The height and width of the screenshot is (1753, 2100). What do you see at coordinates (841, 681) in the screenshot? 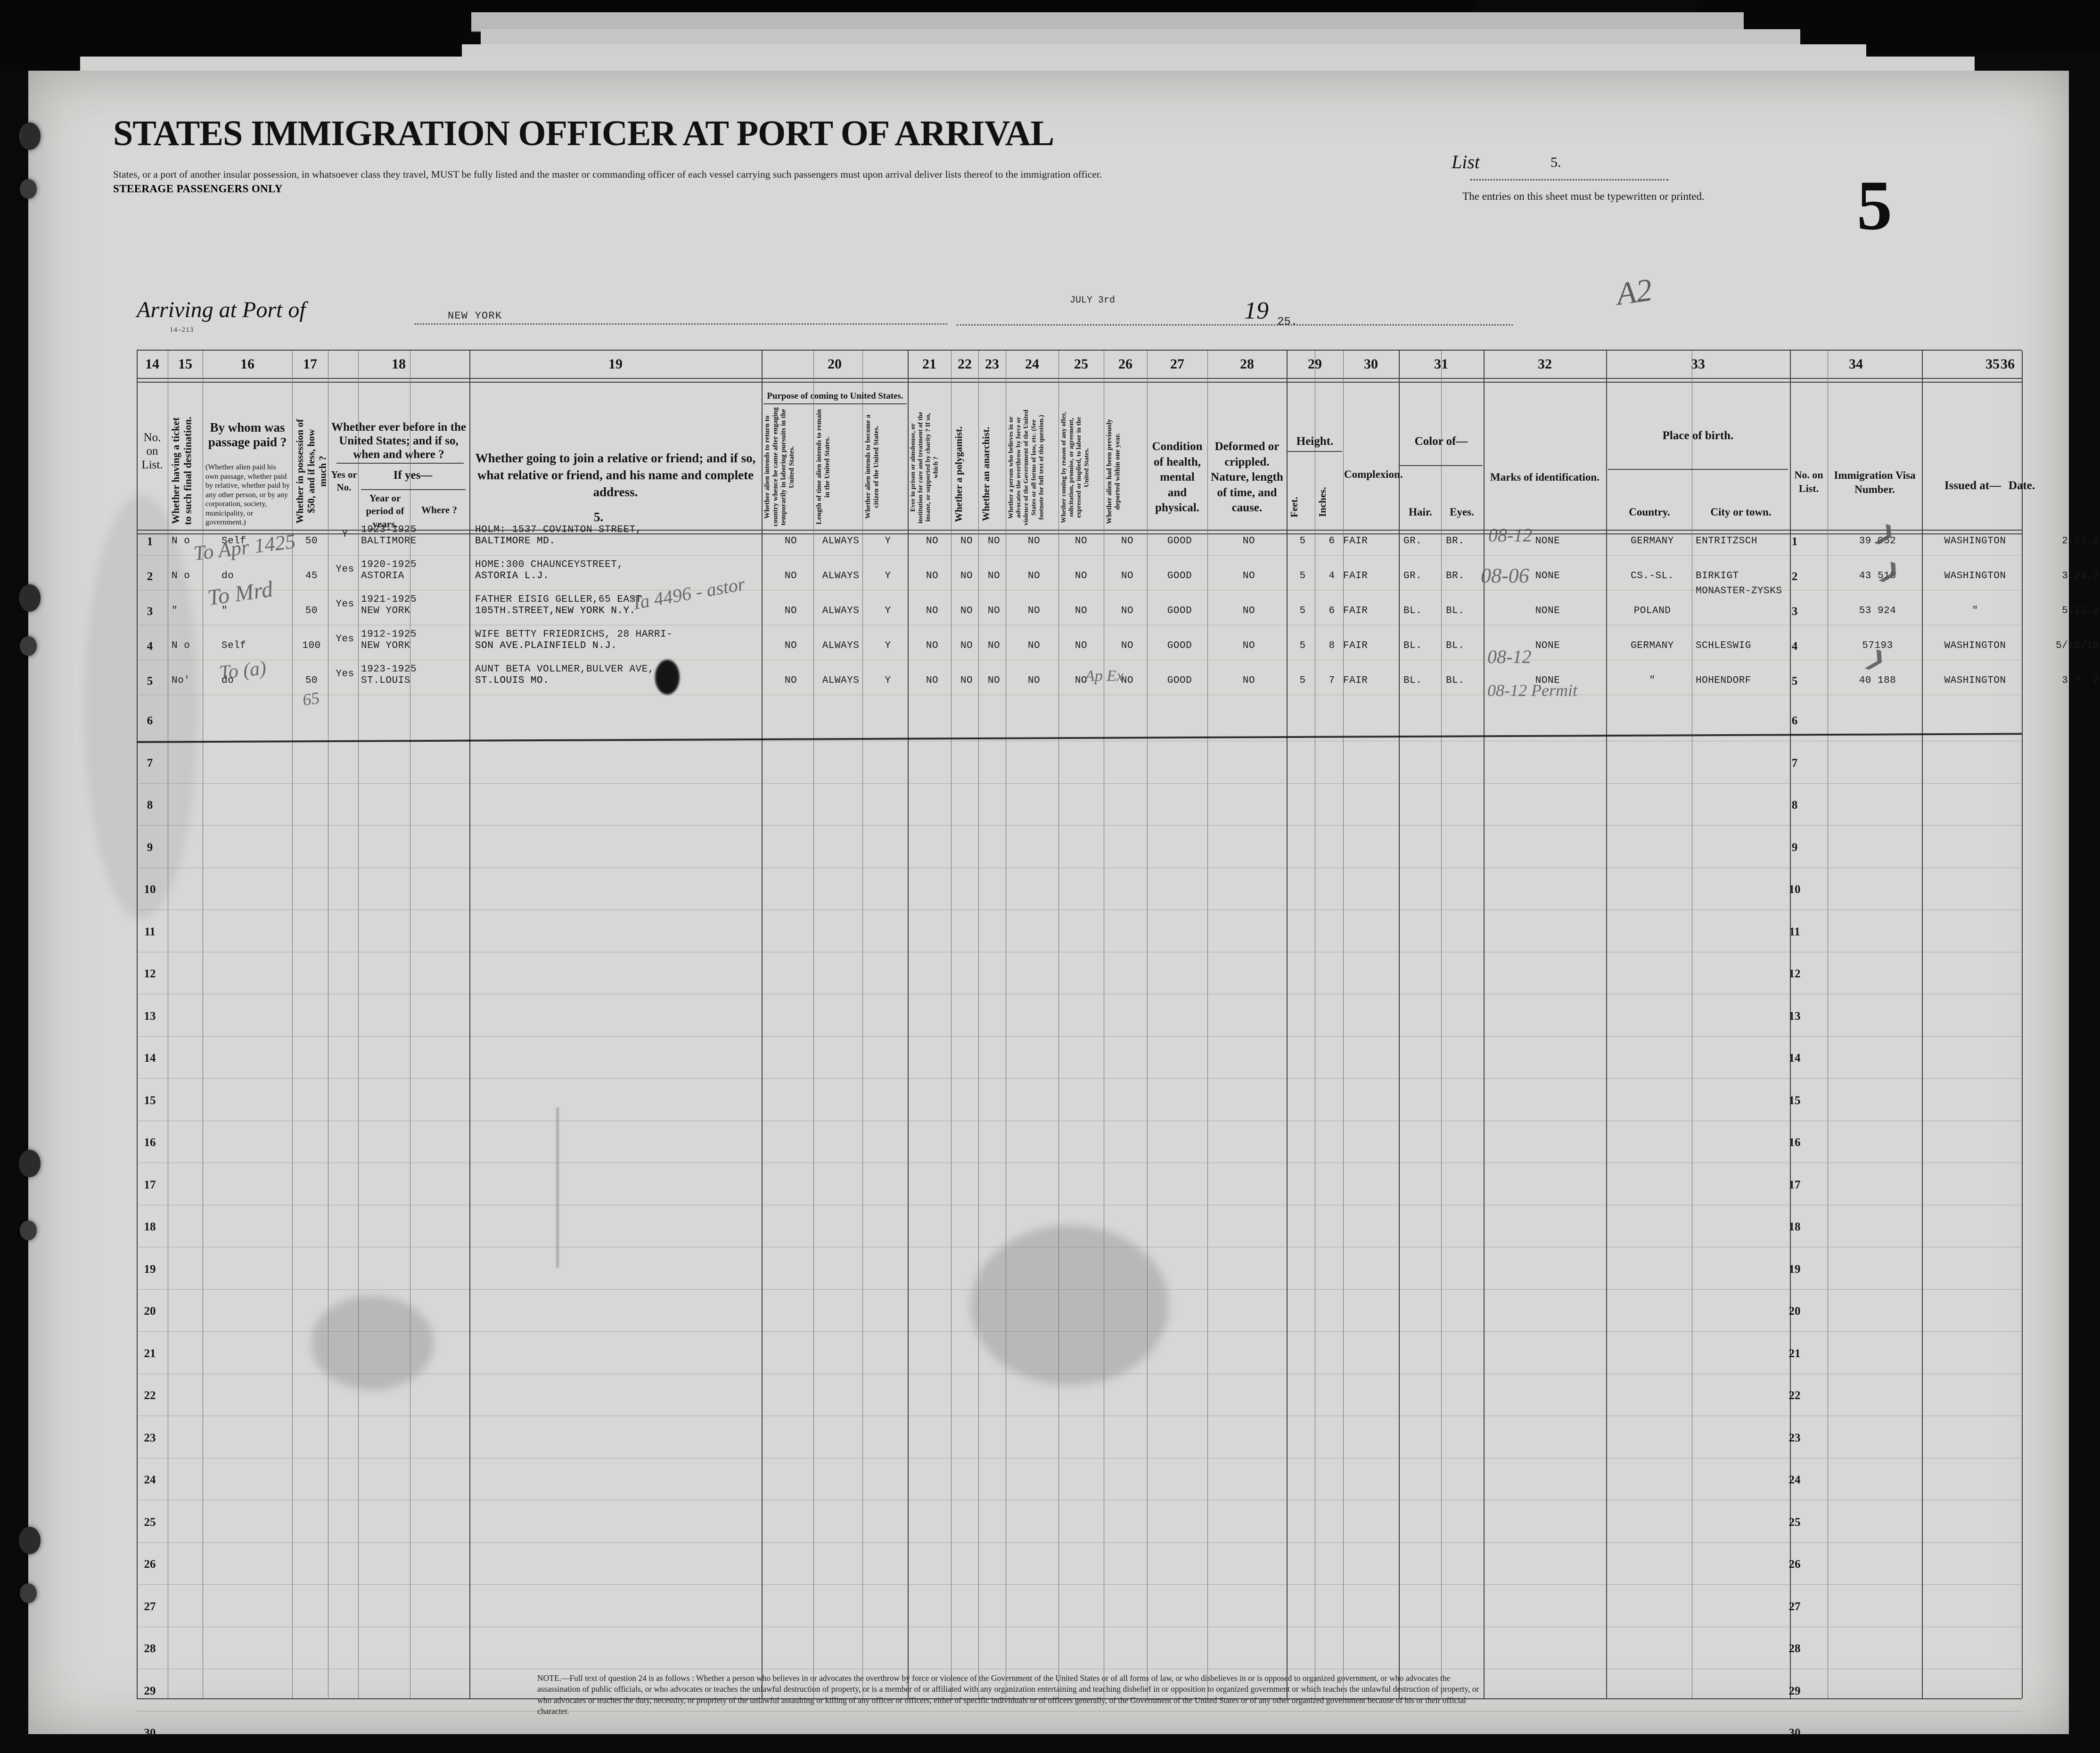
I see `cell-value: ALWAYS` at bounding box center [841, 681].